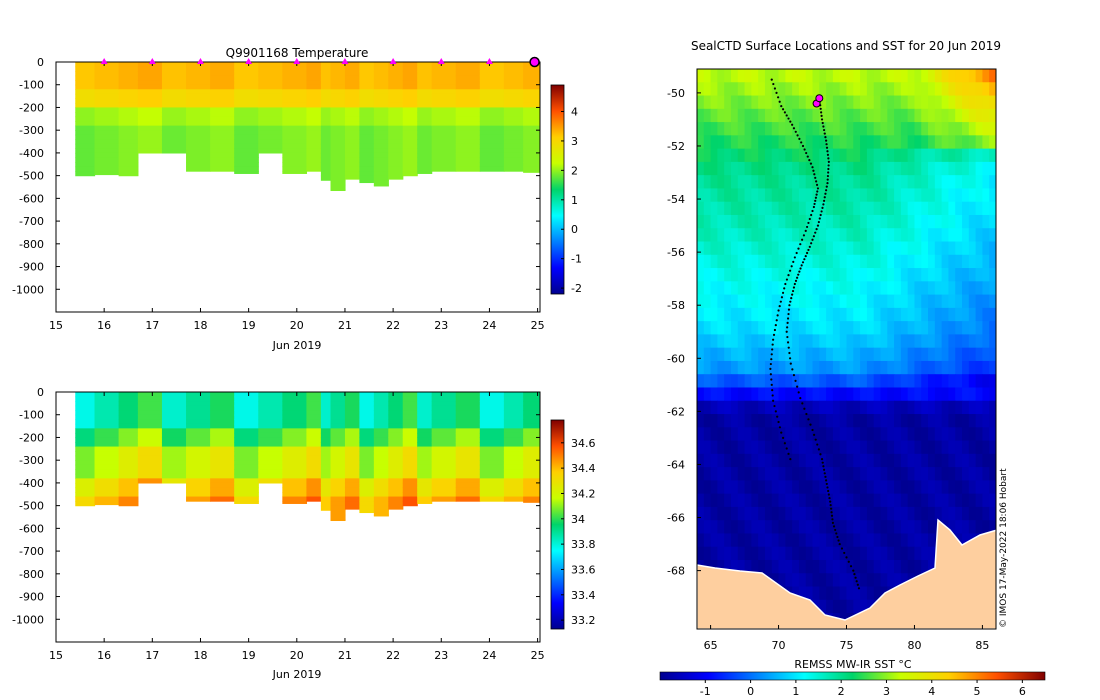  What do you see at coordinates (31, 107) in the screenshot?
I see `y-tick-label: -200` at bounding box center [31, 107].